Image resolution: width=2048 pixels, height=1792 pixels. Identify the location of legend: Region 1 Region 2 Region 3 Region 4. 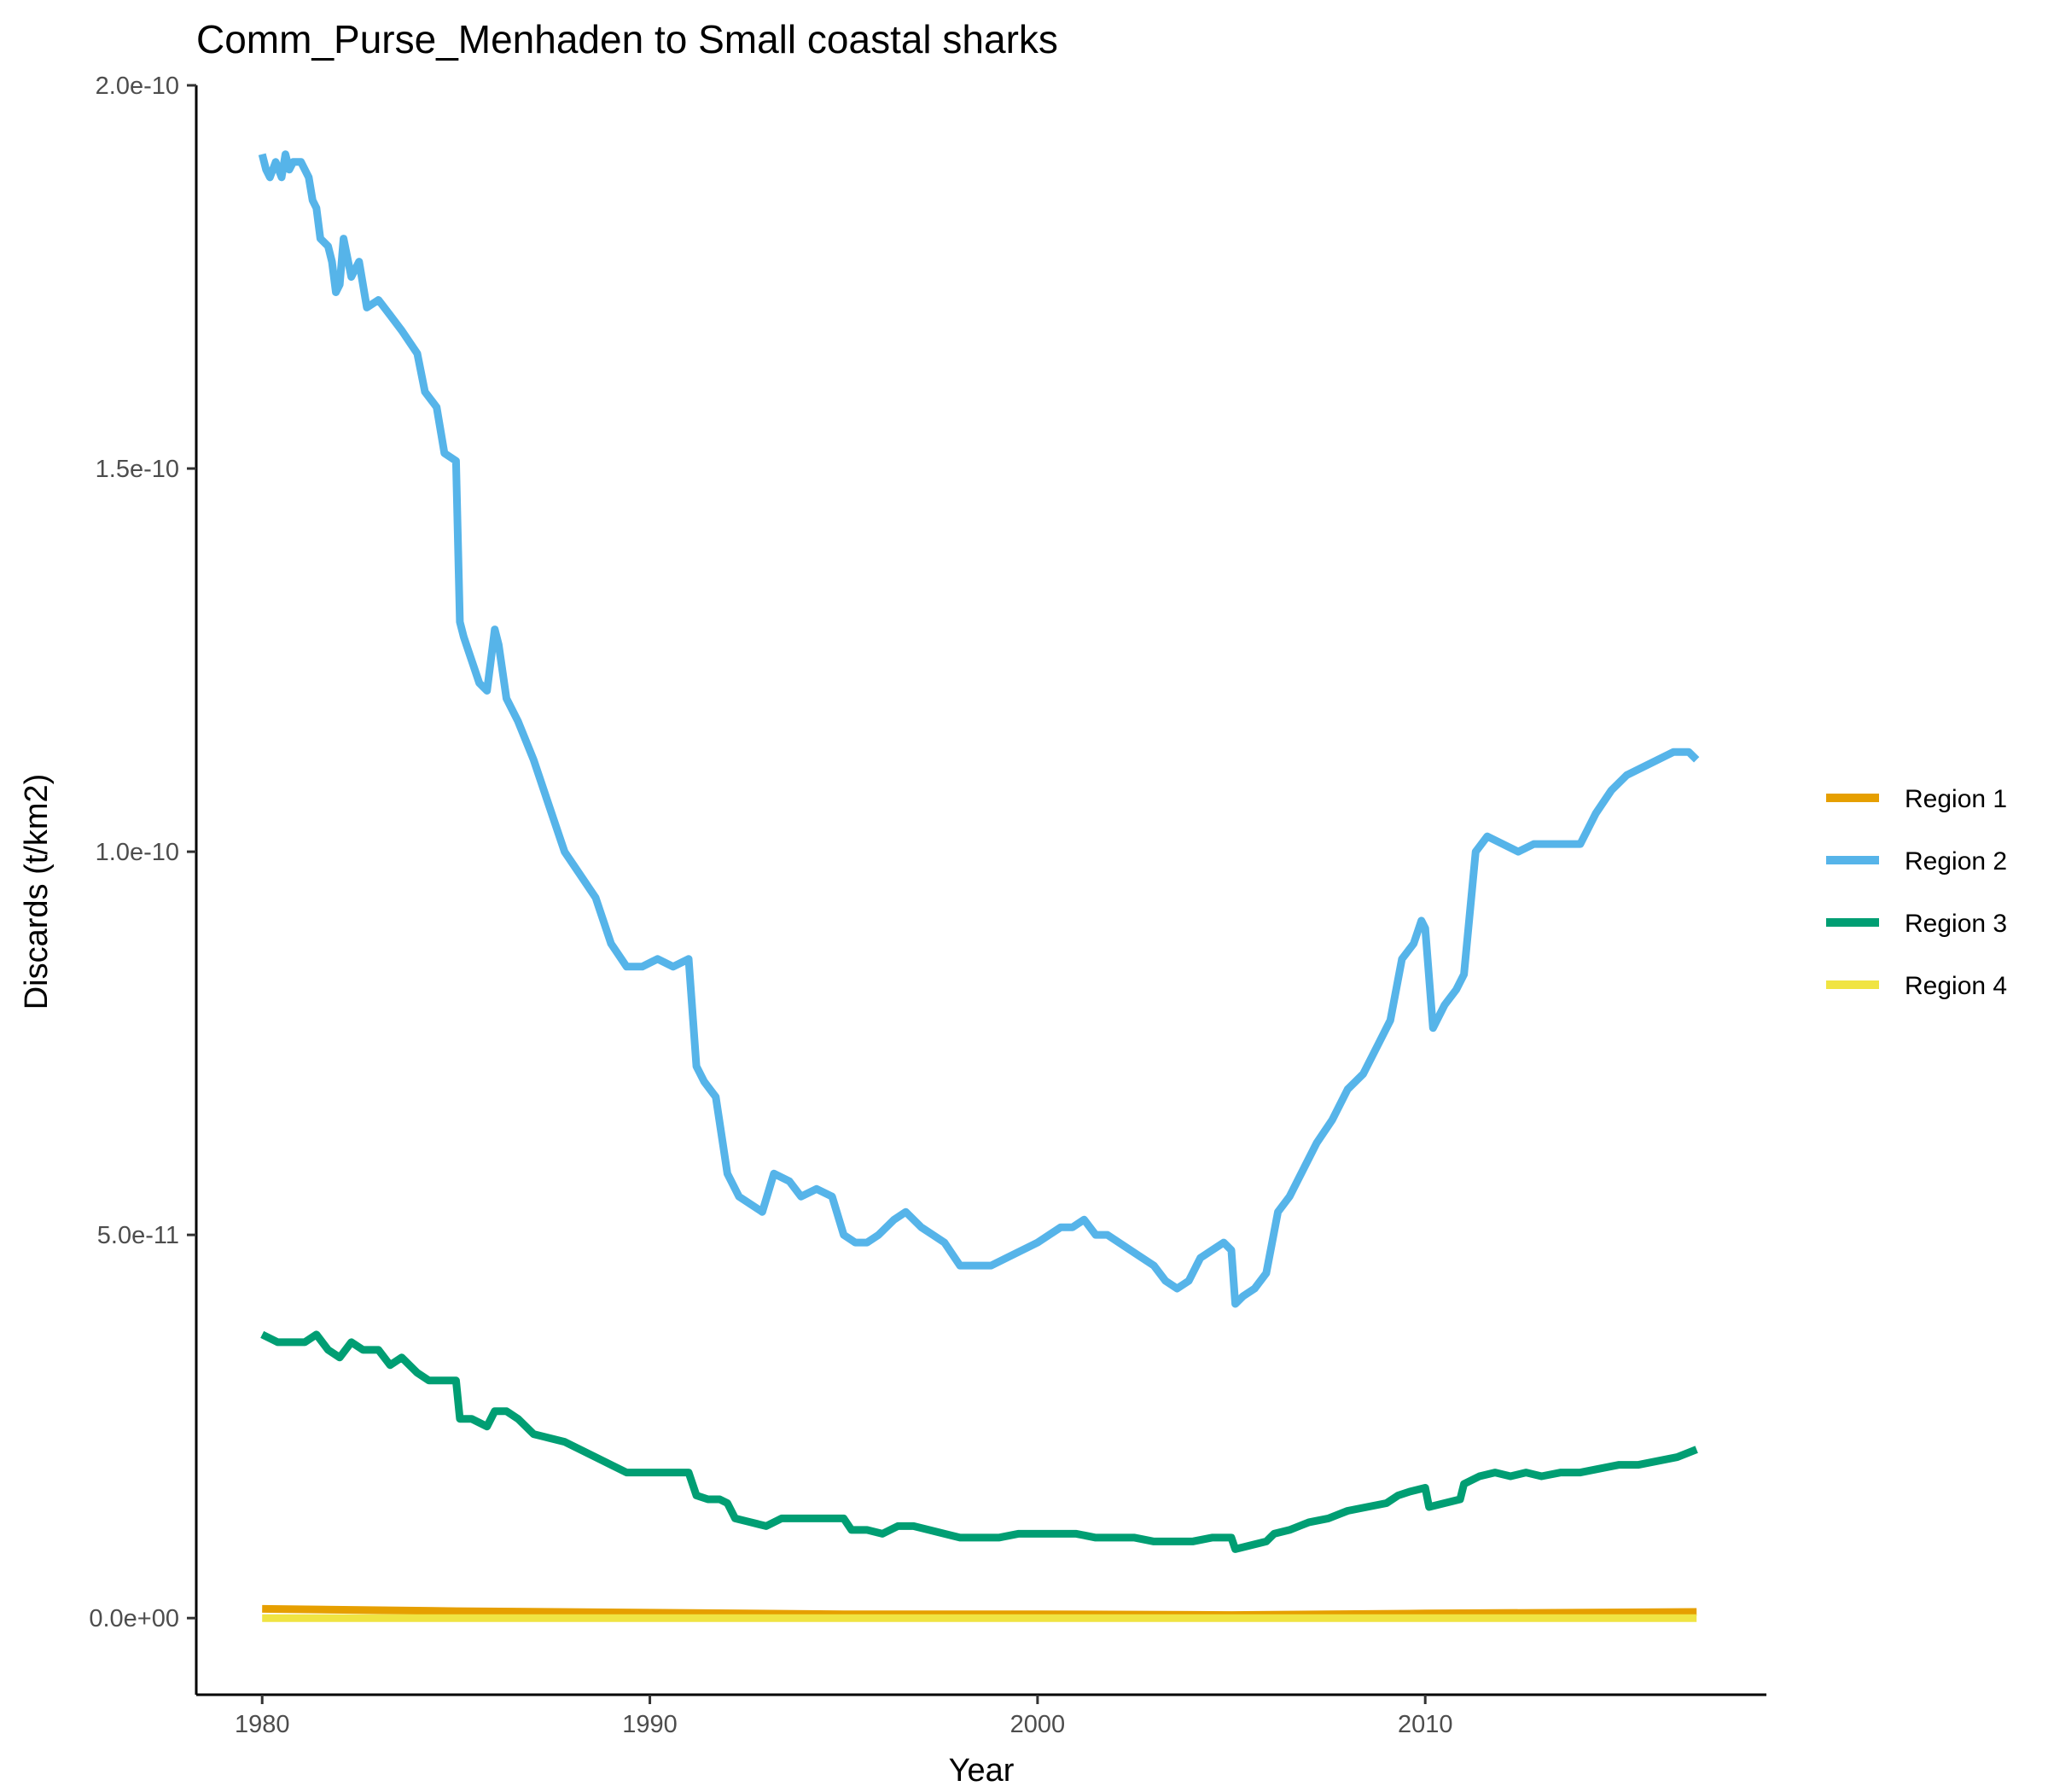
(1917, 893).